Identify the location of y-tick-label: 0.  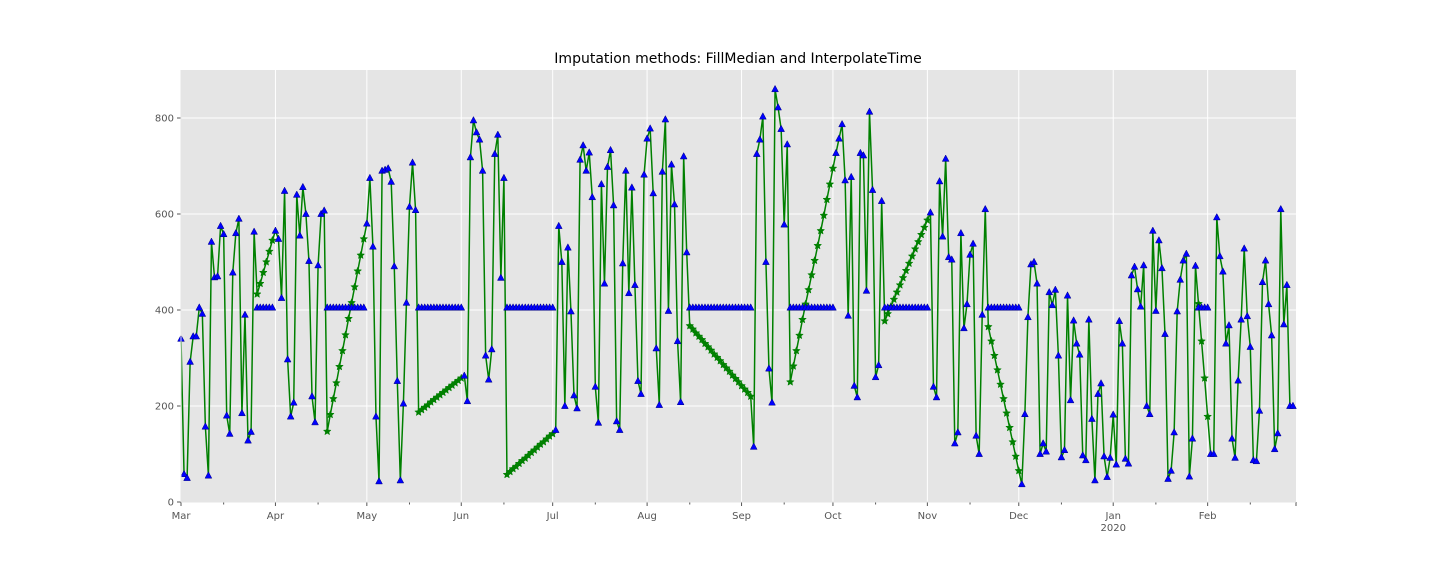
(171, 503).